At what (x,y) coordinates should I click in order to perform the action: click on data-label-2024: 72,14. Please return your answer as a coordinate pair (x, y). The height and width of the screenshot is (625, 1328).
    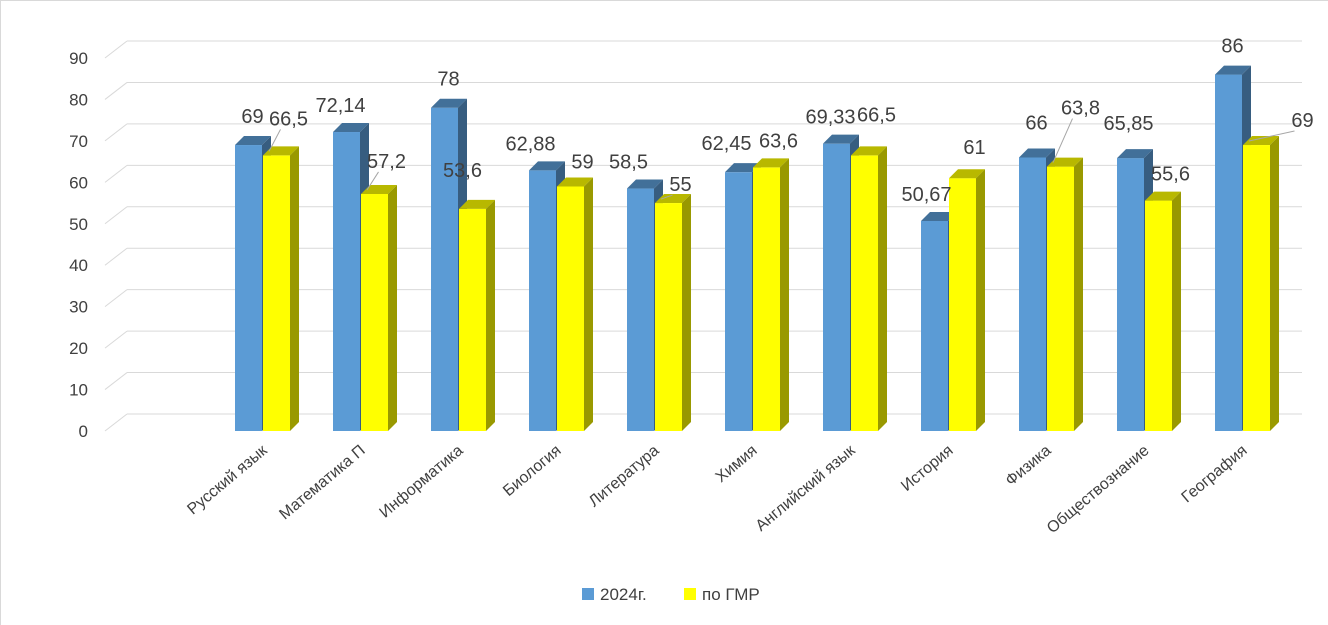
    Looking at the image, I should click on (340, 106).